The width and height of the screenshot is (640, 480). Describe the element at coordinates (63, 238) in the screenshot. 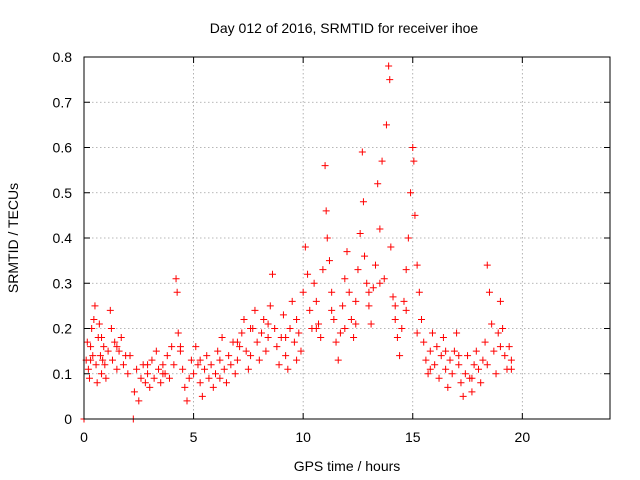

I see `y-tick-label: 0.4` at that location.